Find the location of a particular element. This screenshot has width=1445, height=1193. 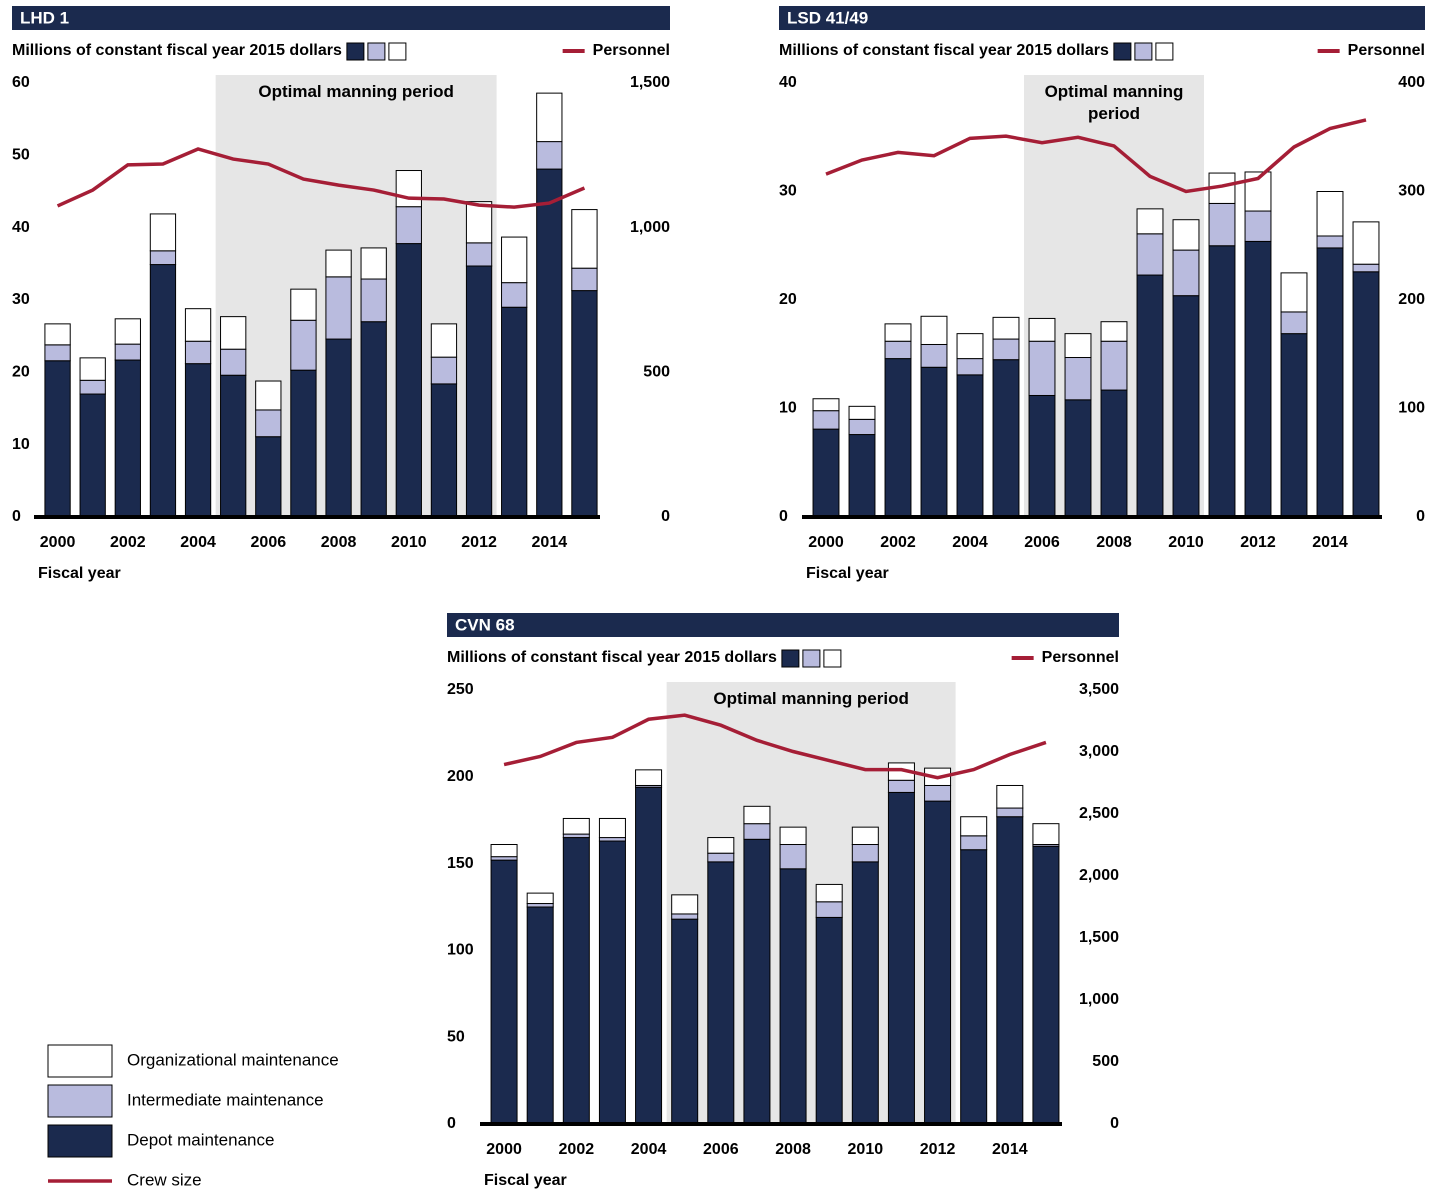

y2-tick-label: 1,000 is located at coordinates (1099, 999).